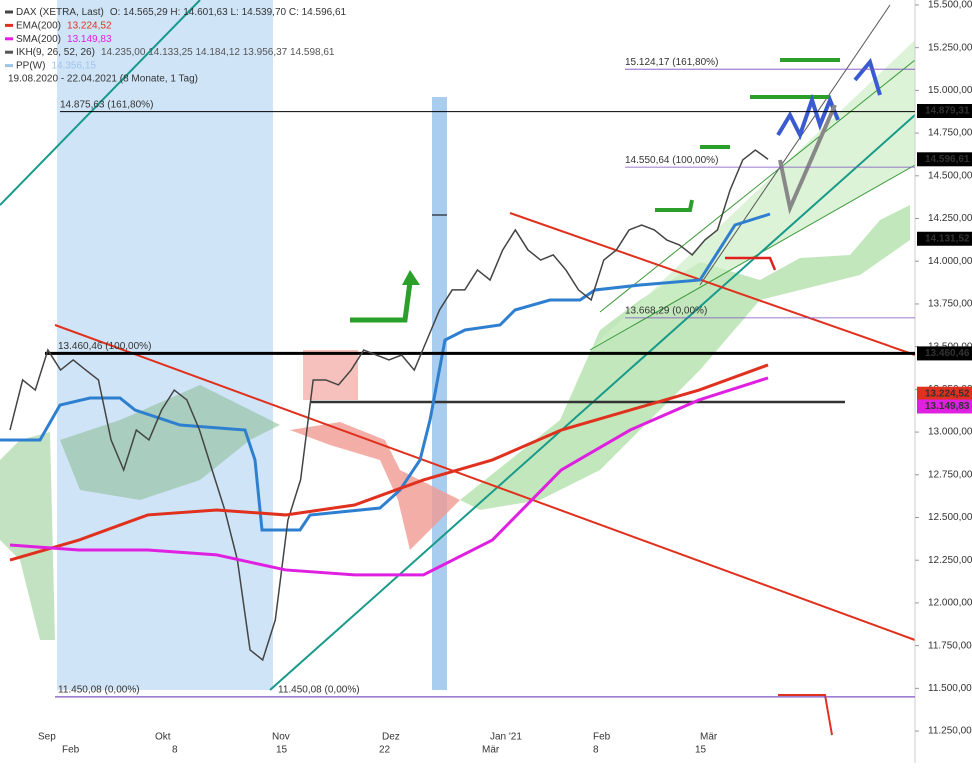 The image size is (972, 768). Describe the element at coordinates (950, 517) in the screenshot. I see `y-tick-label: 12.500,00` at that location.